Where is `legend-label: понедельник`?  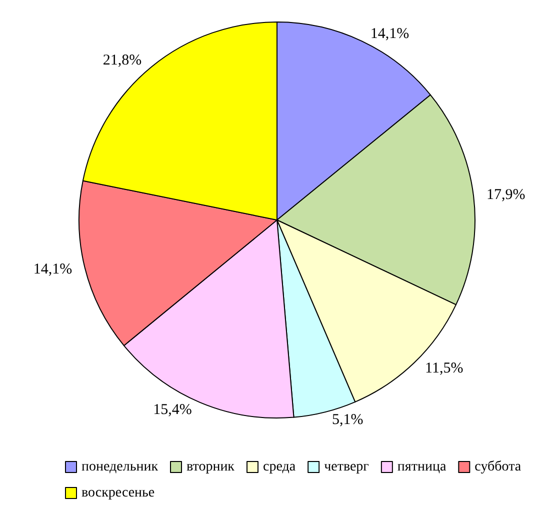
legend-label: понедельник is located at coordinates (120, 467).